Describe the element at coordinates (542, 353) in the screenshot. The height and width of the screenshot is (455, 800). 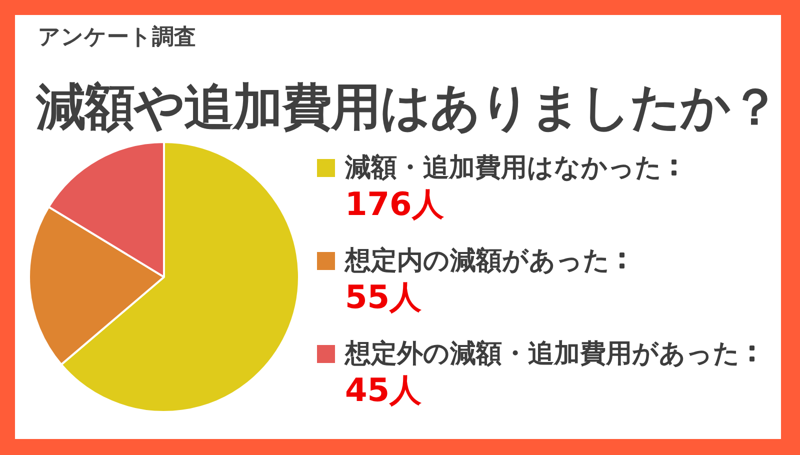
I see `legend-label: 想定外の減額・追加費用があった` at that location.